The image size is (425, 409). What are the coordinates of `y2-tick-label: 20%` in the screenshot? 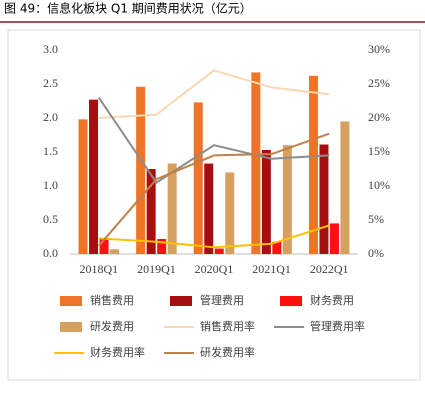 It's located at (379, 117).